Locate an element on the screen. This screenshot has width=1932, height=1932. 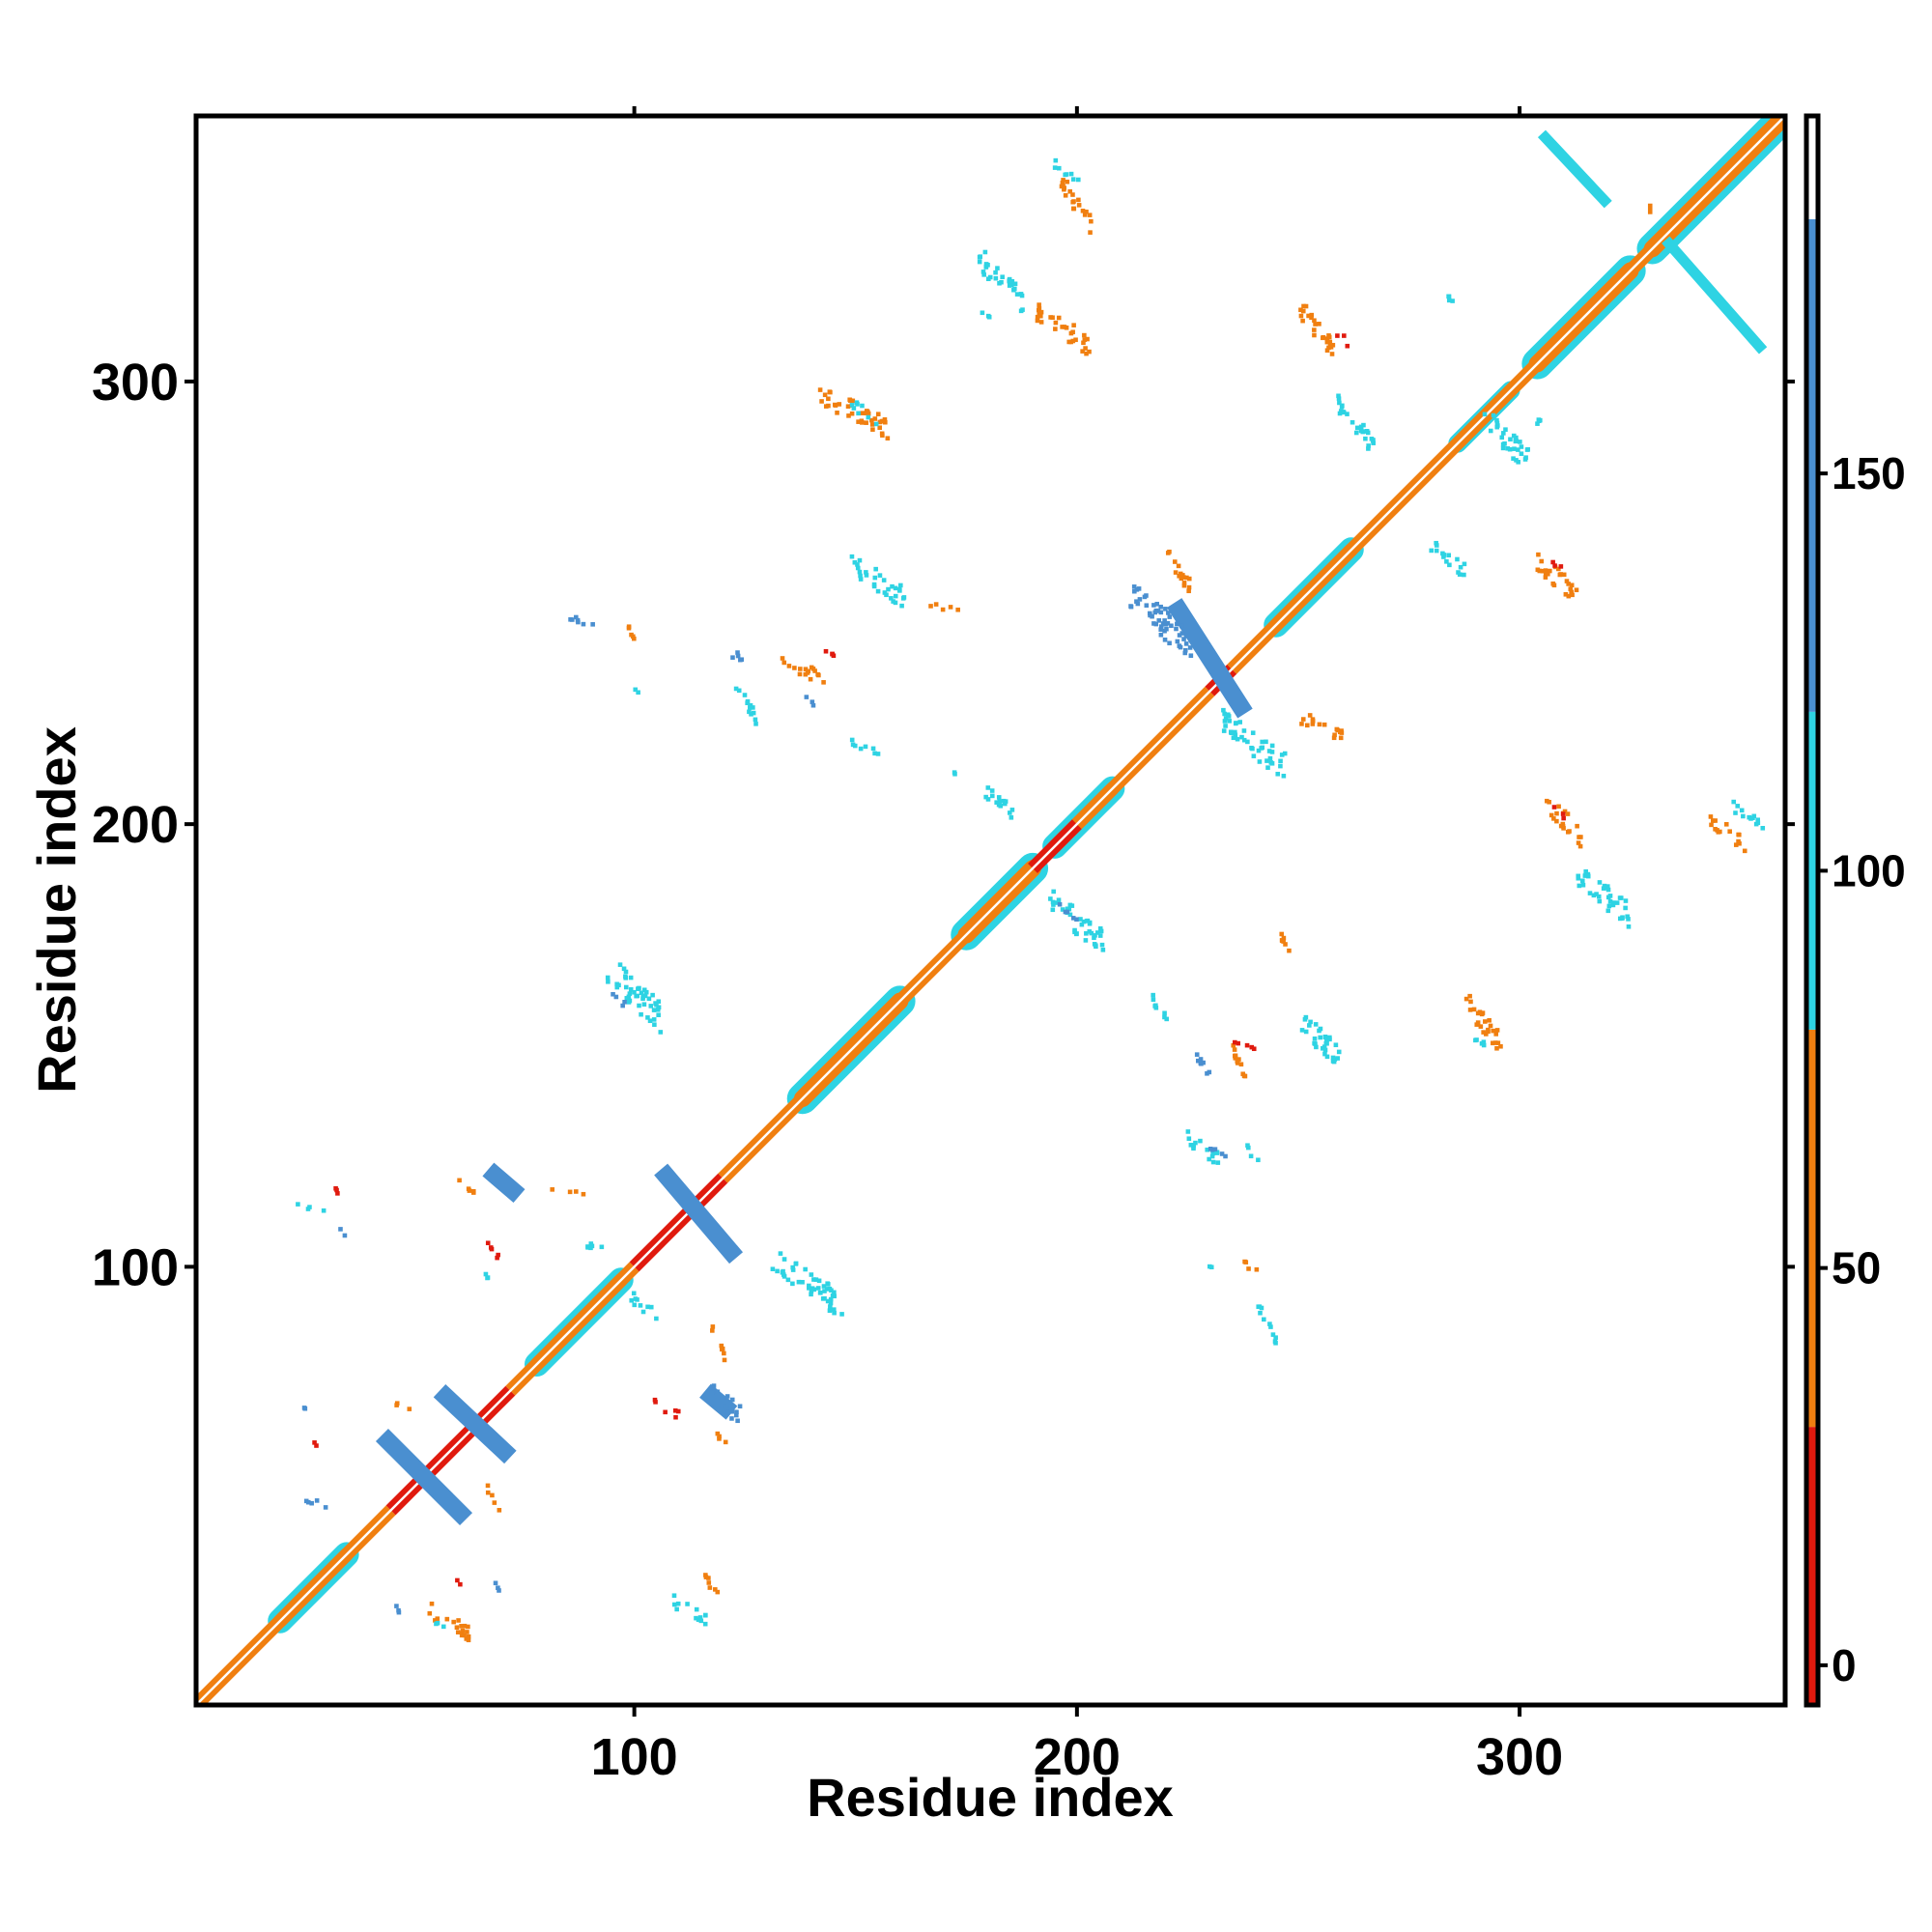
colorbar-tick-label: 150 is located at coordinates (1869, 473).